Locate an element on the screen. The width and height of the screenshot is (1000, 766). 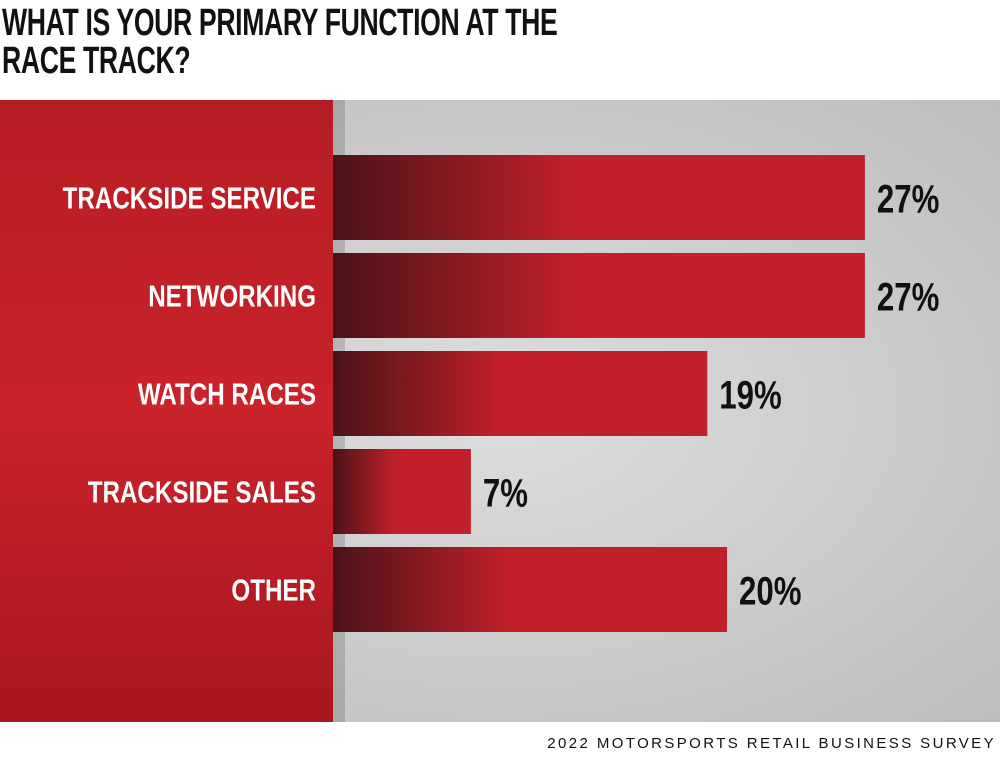
value-label-group: 20% is located at coordinates (770, 591).